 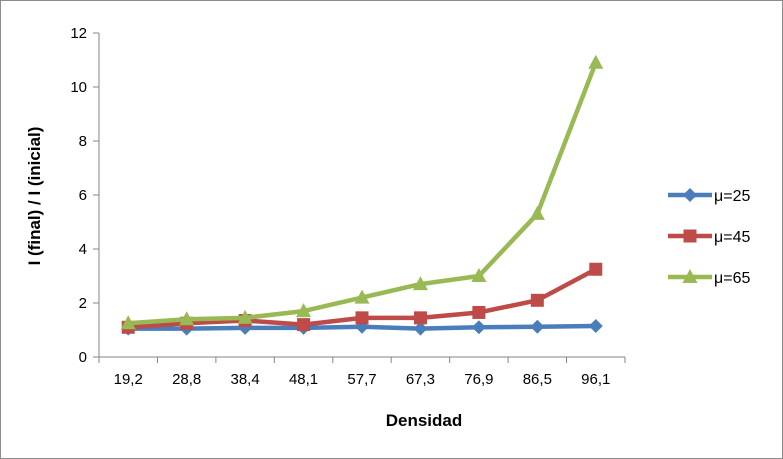 What do you see at coordinates (424, 420) in the screenshot?
I see `x-axis-title: Densidad` at bounding box center [424, 420].